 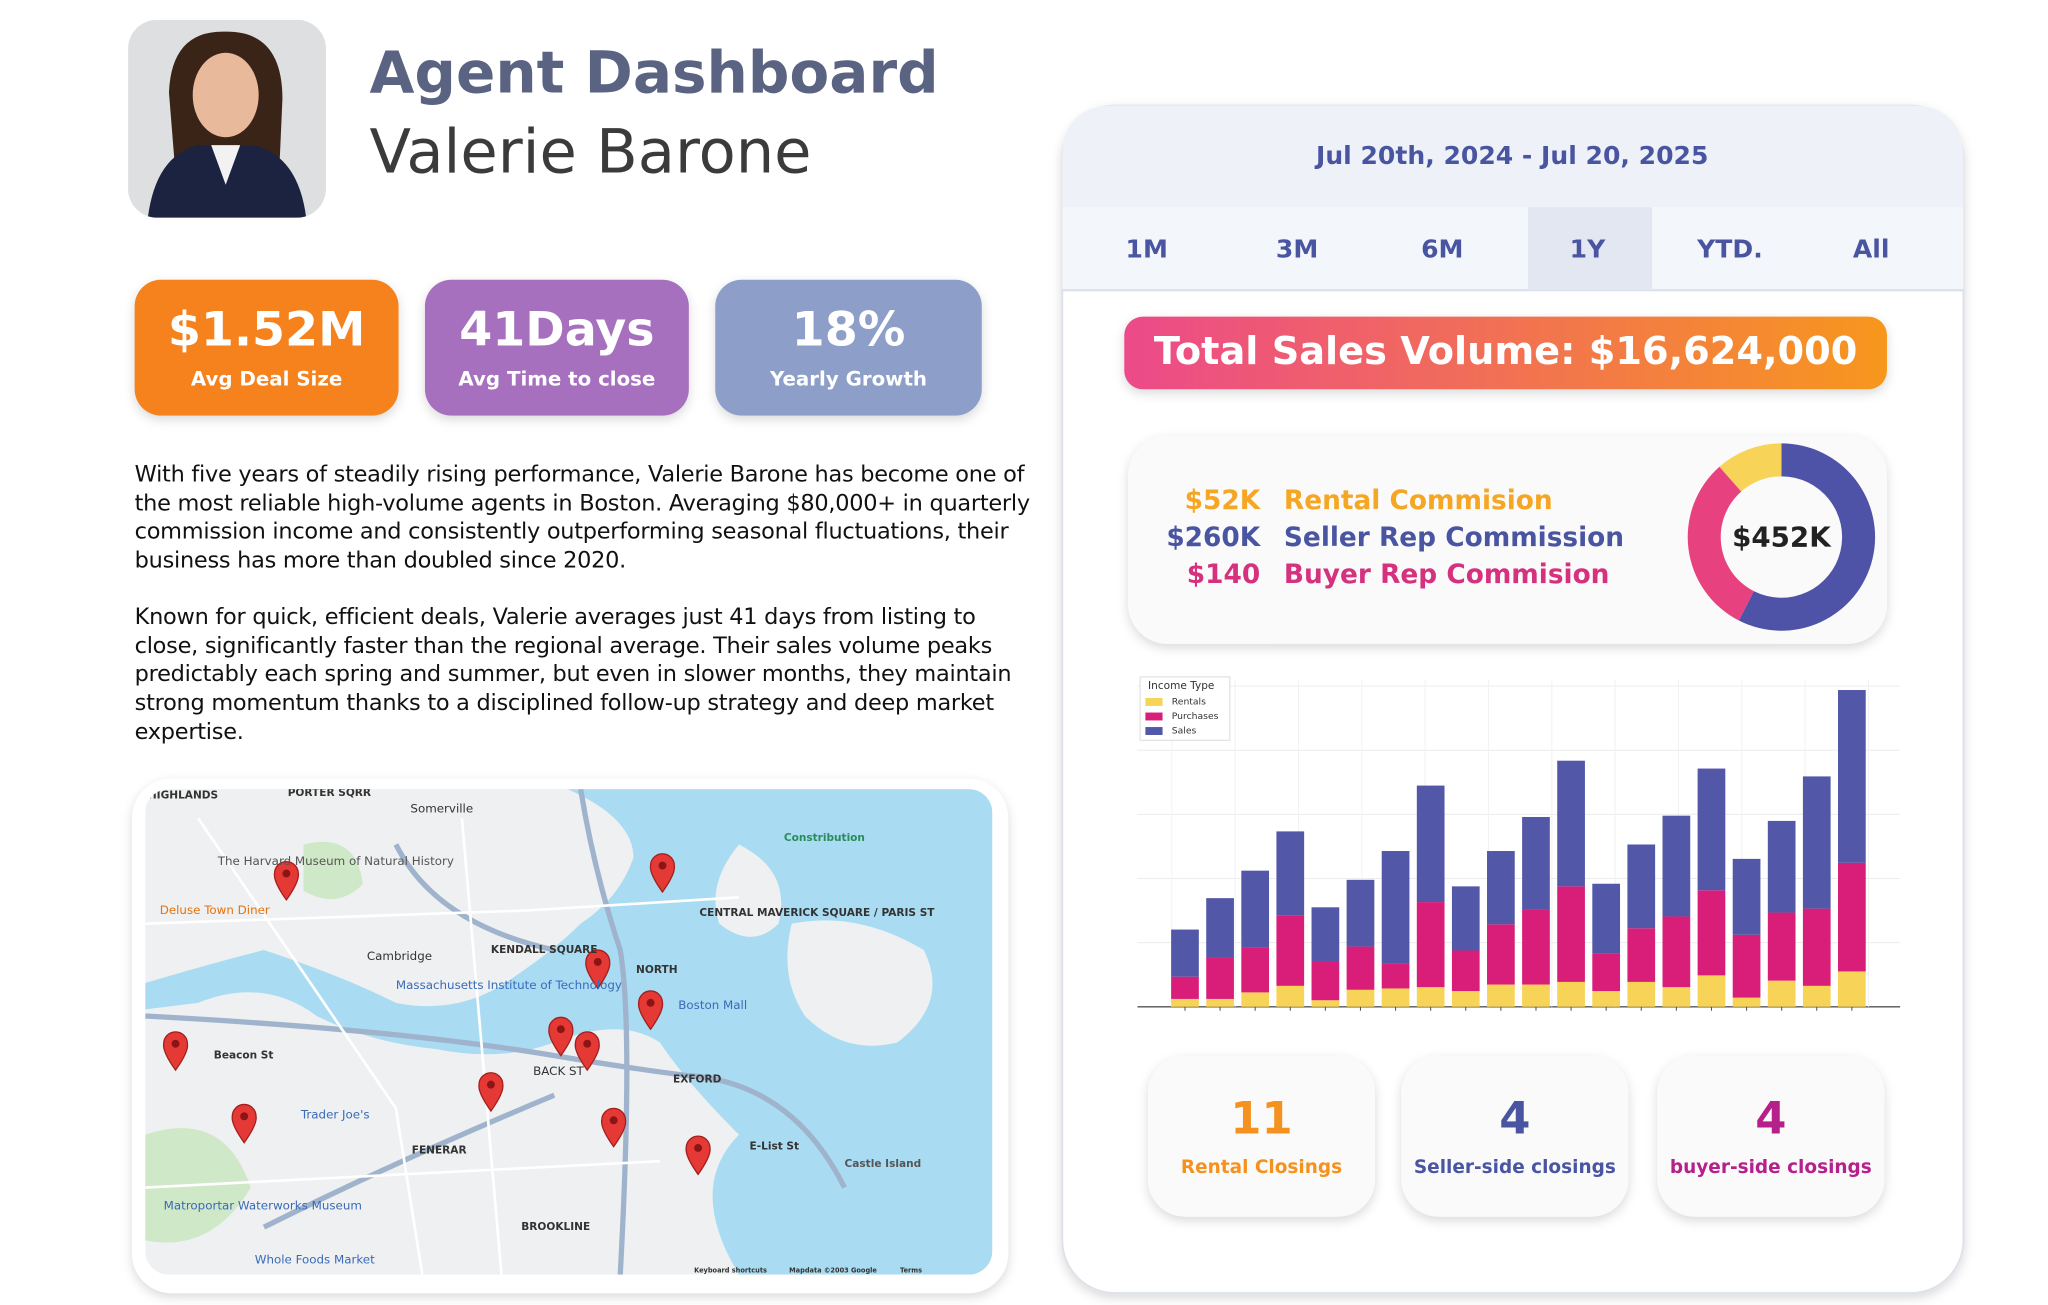 What do you see at coordinates (335, 1114) in the screenshot?
I see `map-label: Trader Joe's` at bounding box center [335, 1114].